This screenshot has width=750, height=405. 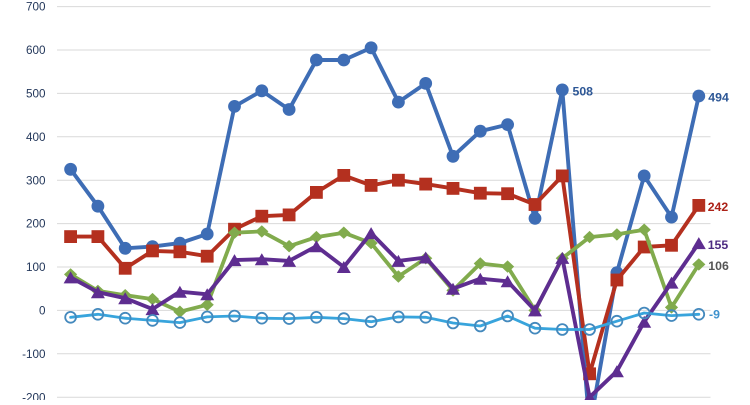 I want to click on svg-text: 155, so click(x=718, y=245).